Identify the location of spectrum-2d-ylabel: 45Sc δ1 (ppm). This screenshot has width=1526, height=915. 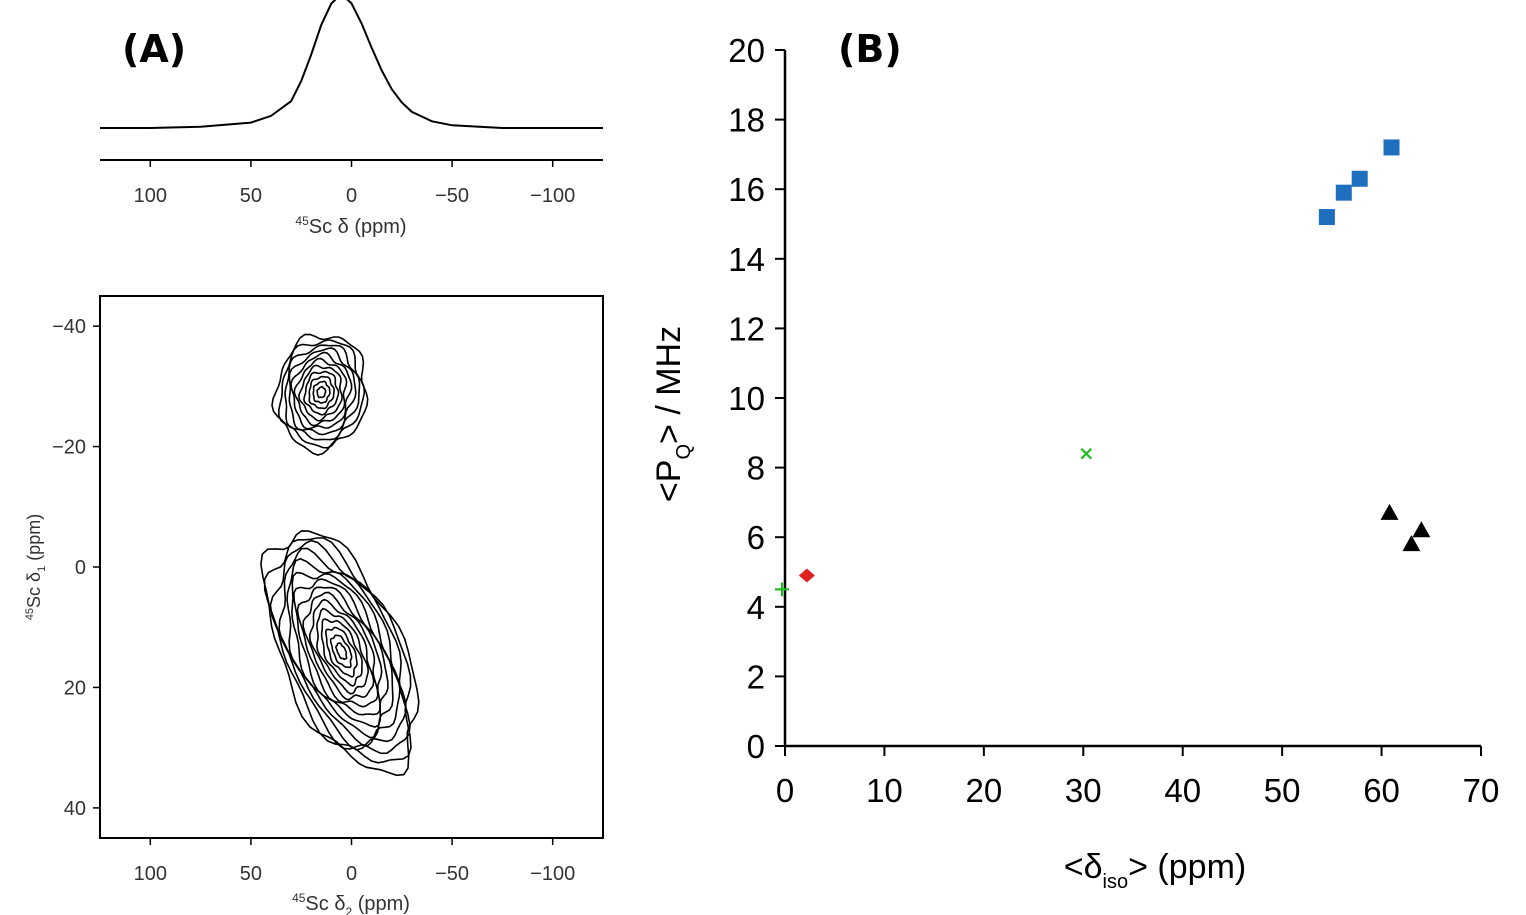
(36, 567).